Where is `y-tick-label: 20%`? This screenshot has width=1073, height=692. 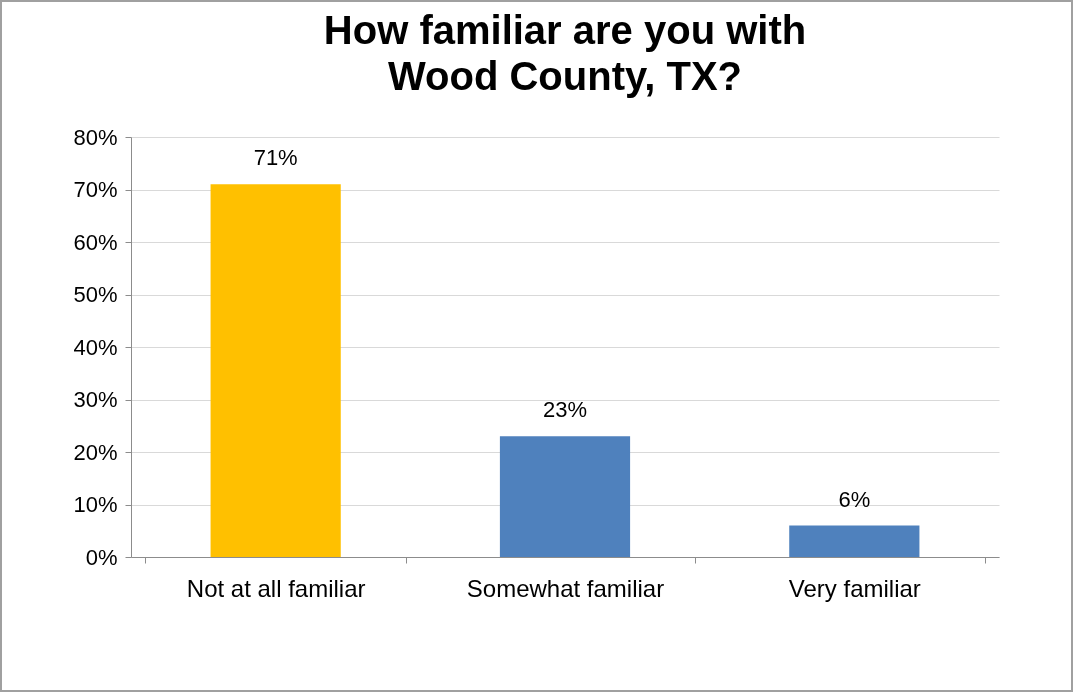
y-tick-label: 20% is located at coordinates (95, 452).